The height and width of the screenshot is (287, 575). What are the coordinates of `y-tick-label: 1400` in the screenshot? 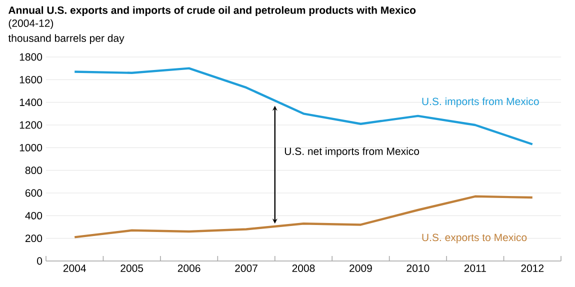 It's located at (31, 102).